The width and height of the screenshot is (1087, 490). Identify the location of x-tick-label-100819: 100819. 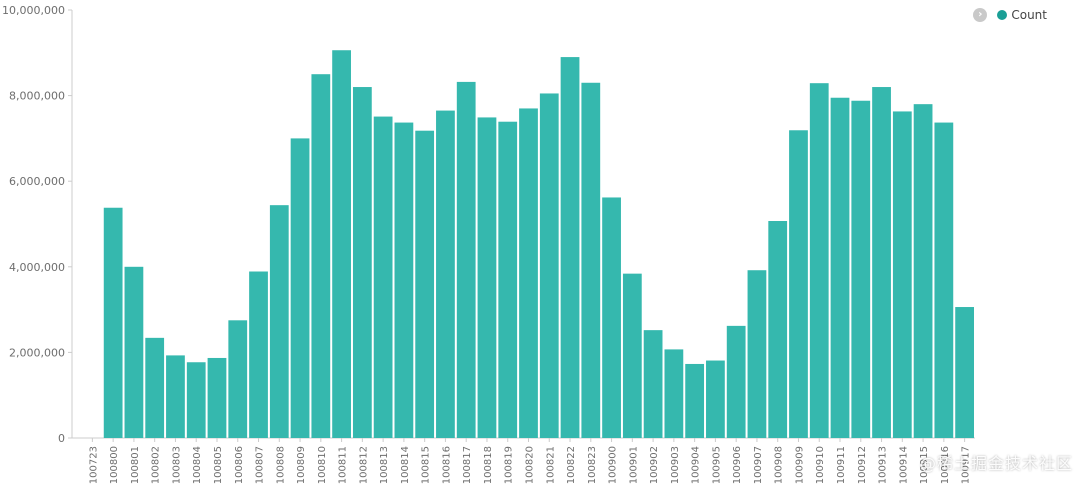
(509, 465).